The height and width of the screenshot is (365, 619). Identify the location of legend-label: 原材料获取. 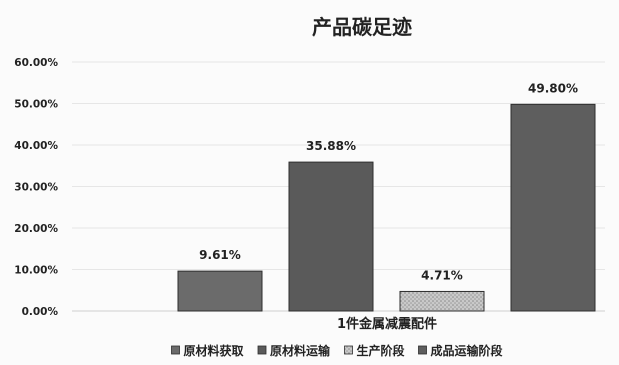
(214, 350).